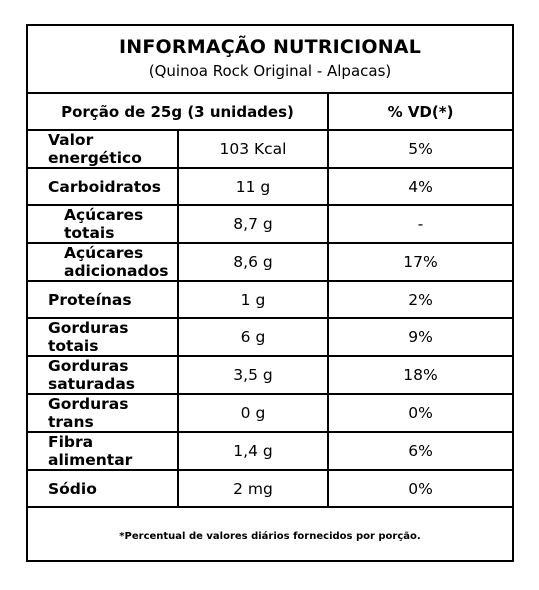 This screenshot has width=539, height=590. I want to click on table-row: Gorduras totais 6 g 9%, so click(270, 337).